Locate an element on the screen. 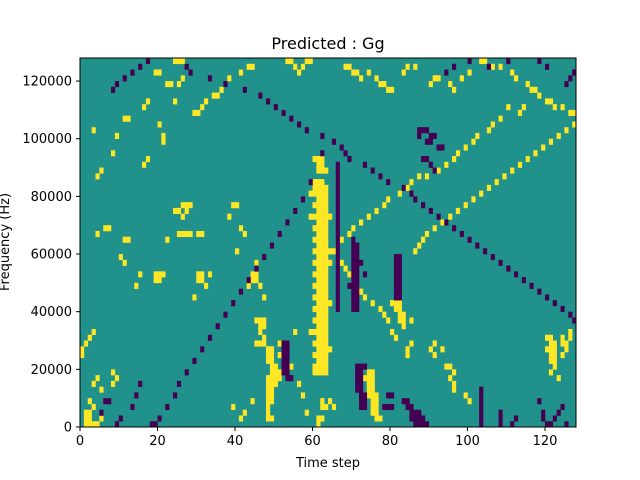 The height and width of the screenshot is (480, 640). y-tick-label: 20000 is located at coordinates (51, 370).